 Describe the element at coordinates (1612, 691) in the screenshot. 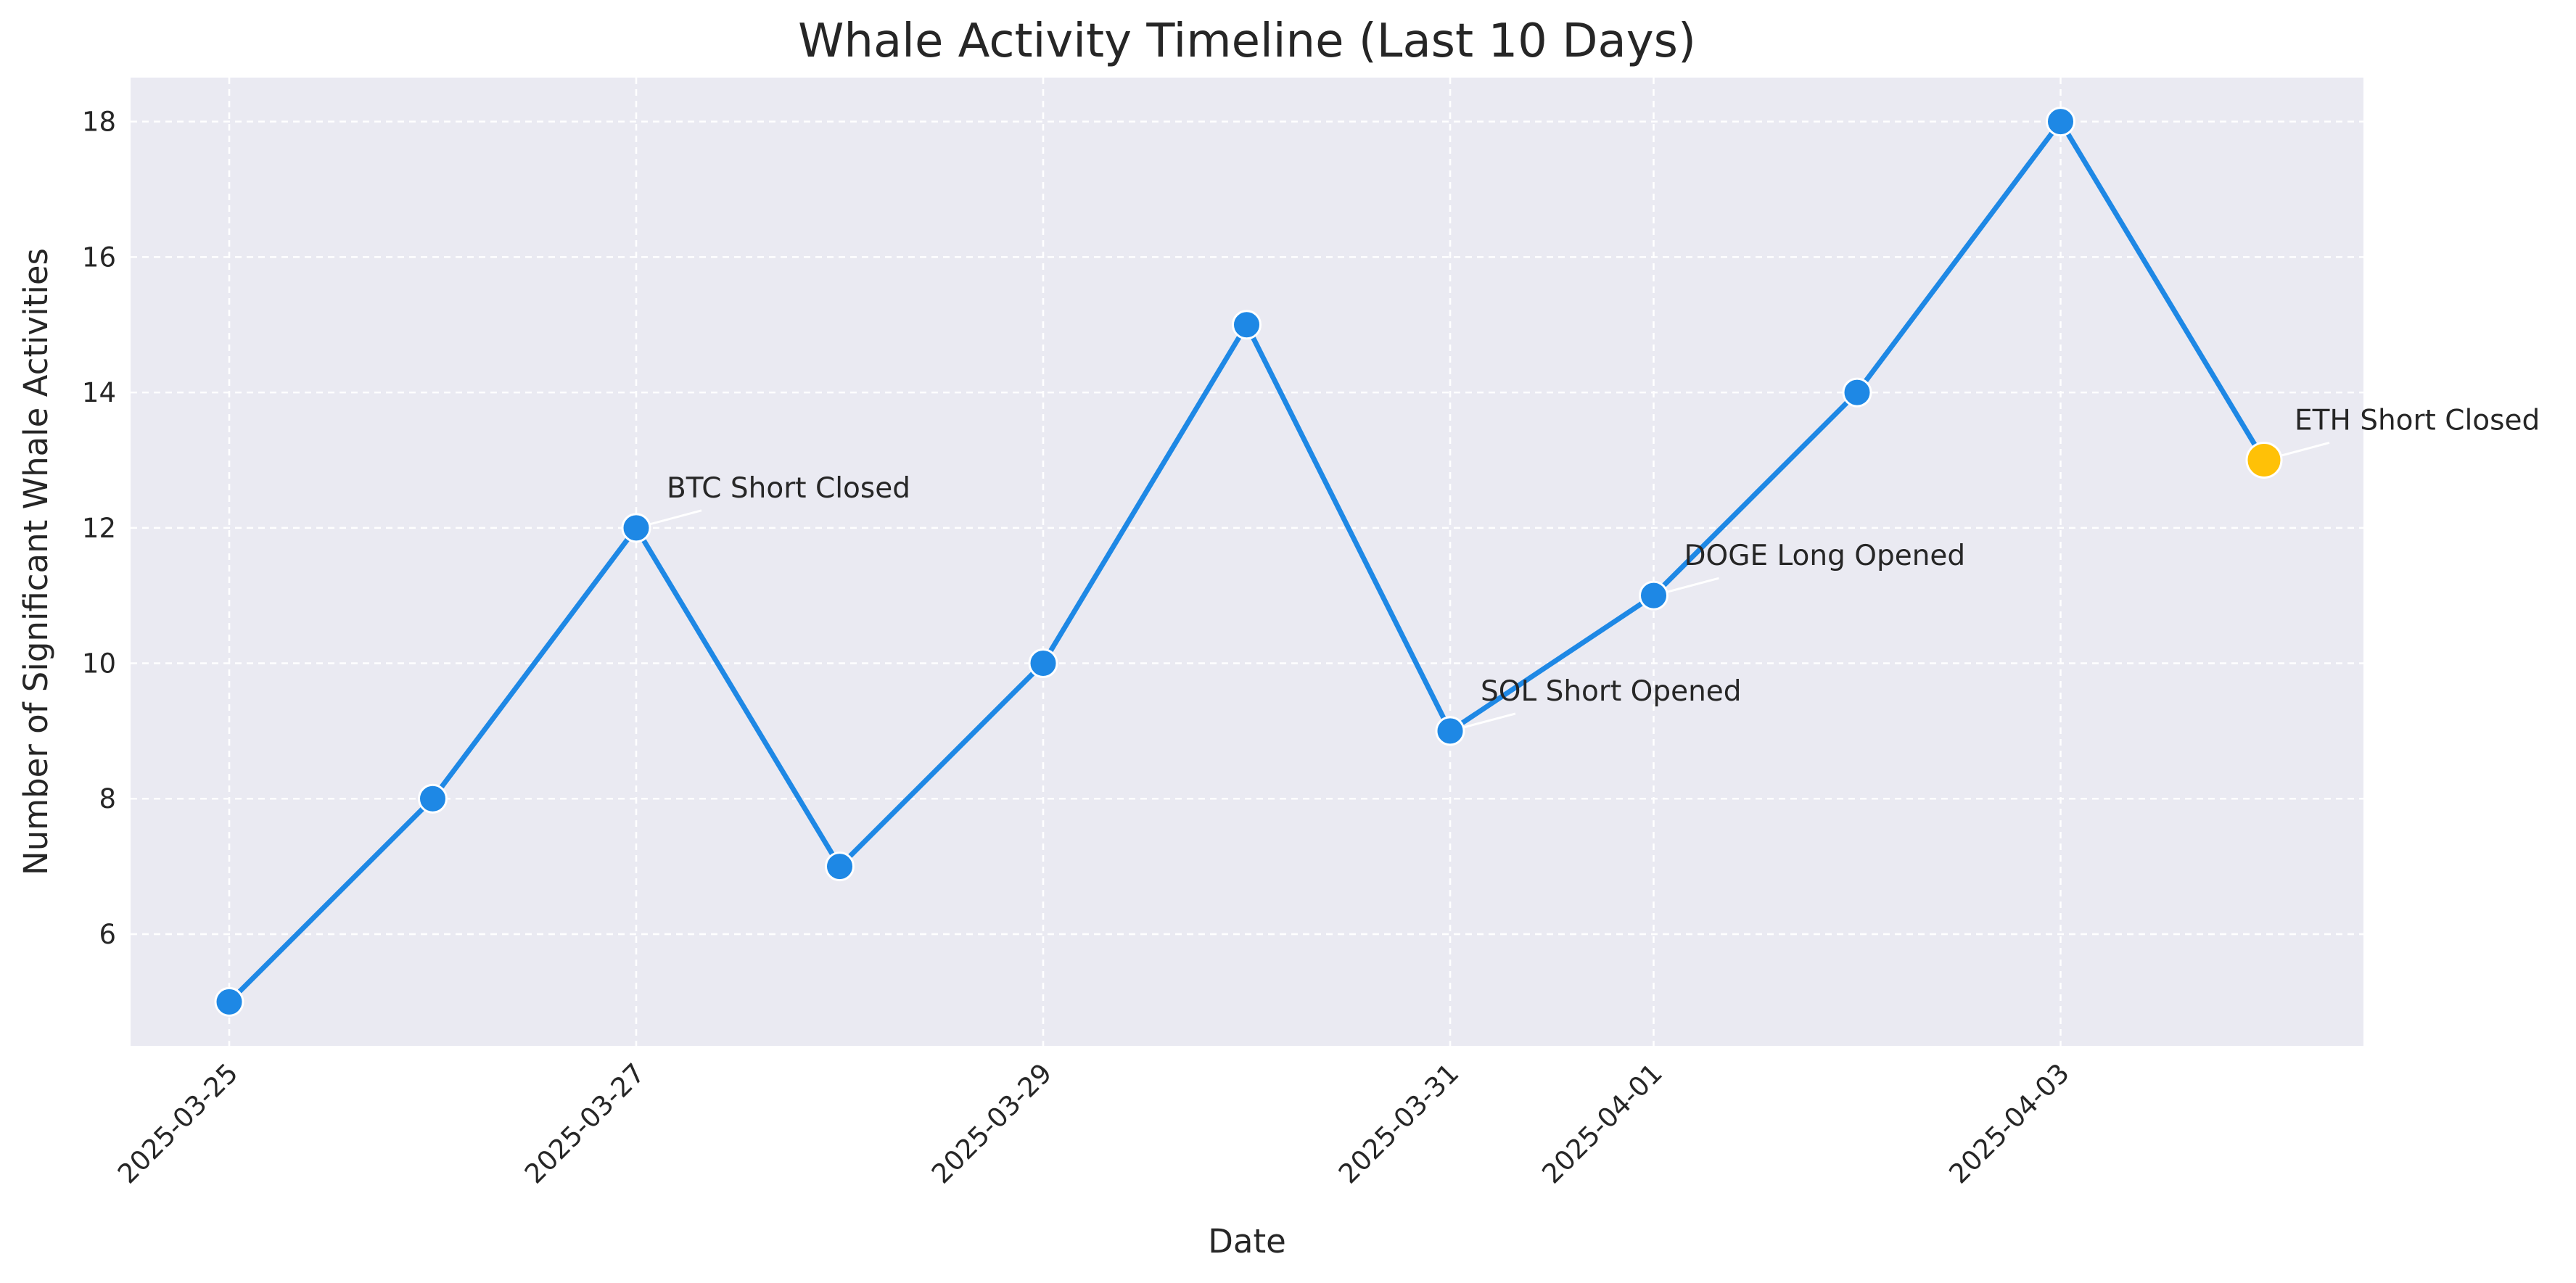

I see `annotation-label: SOL Short Opened` at that location.